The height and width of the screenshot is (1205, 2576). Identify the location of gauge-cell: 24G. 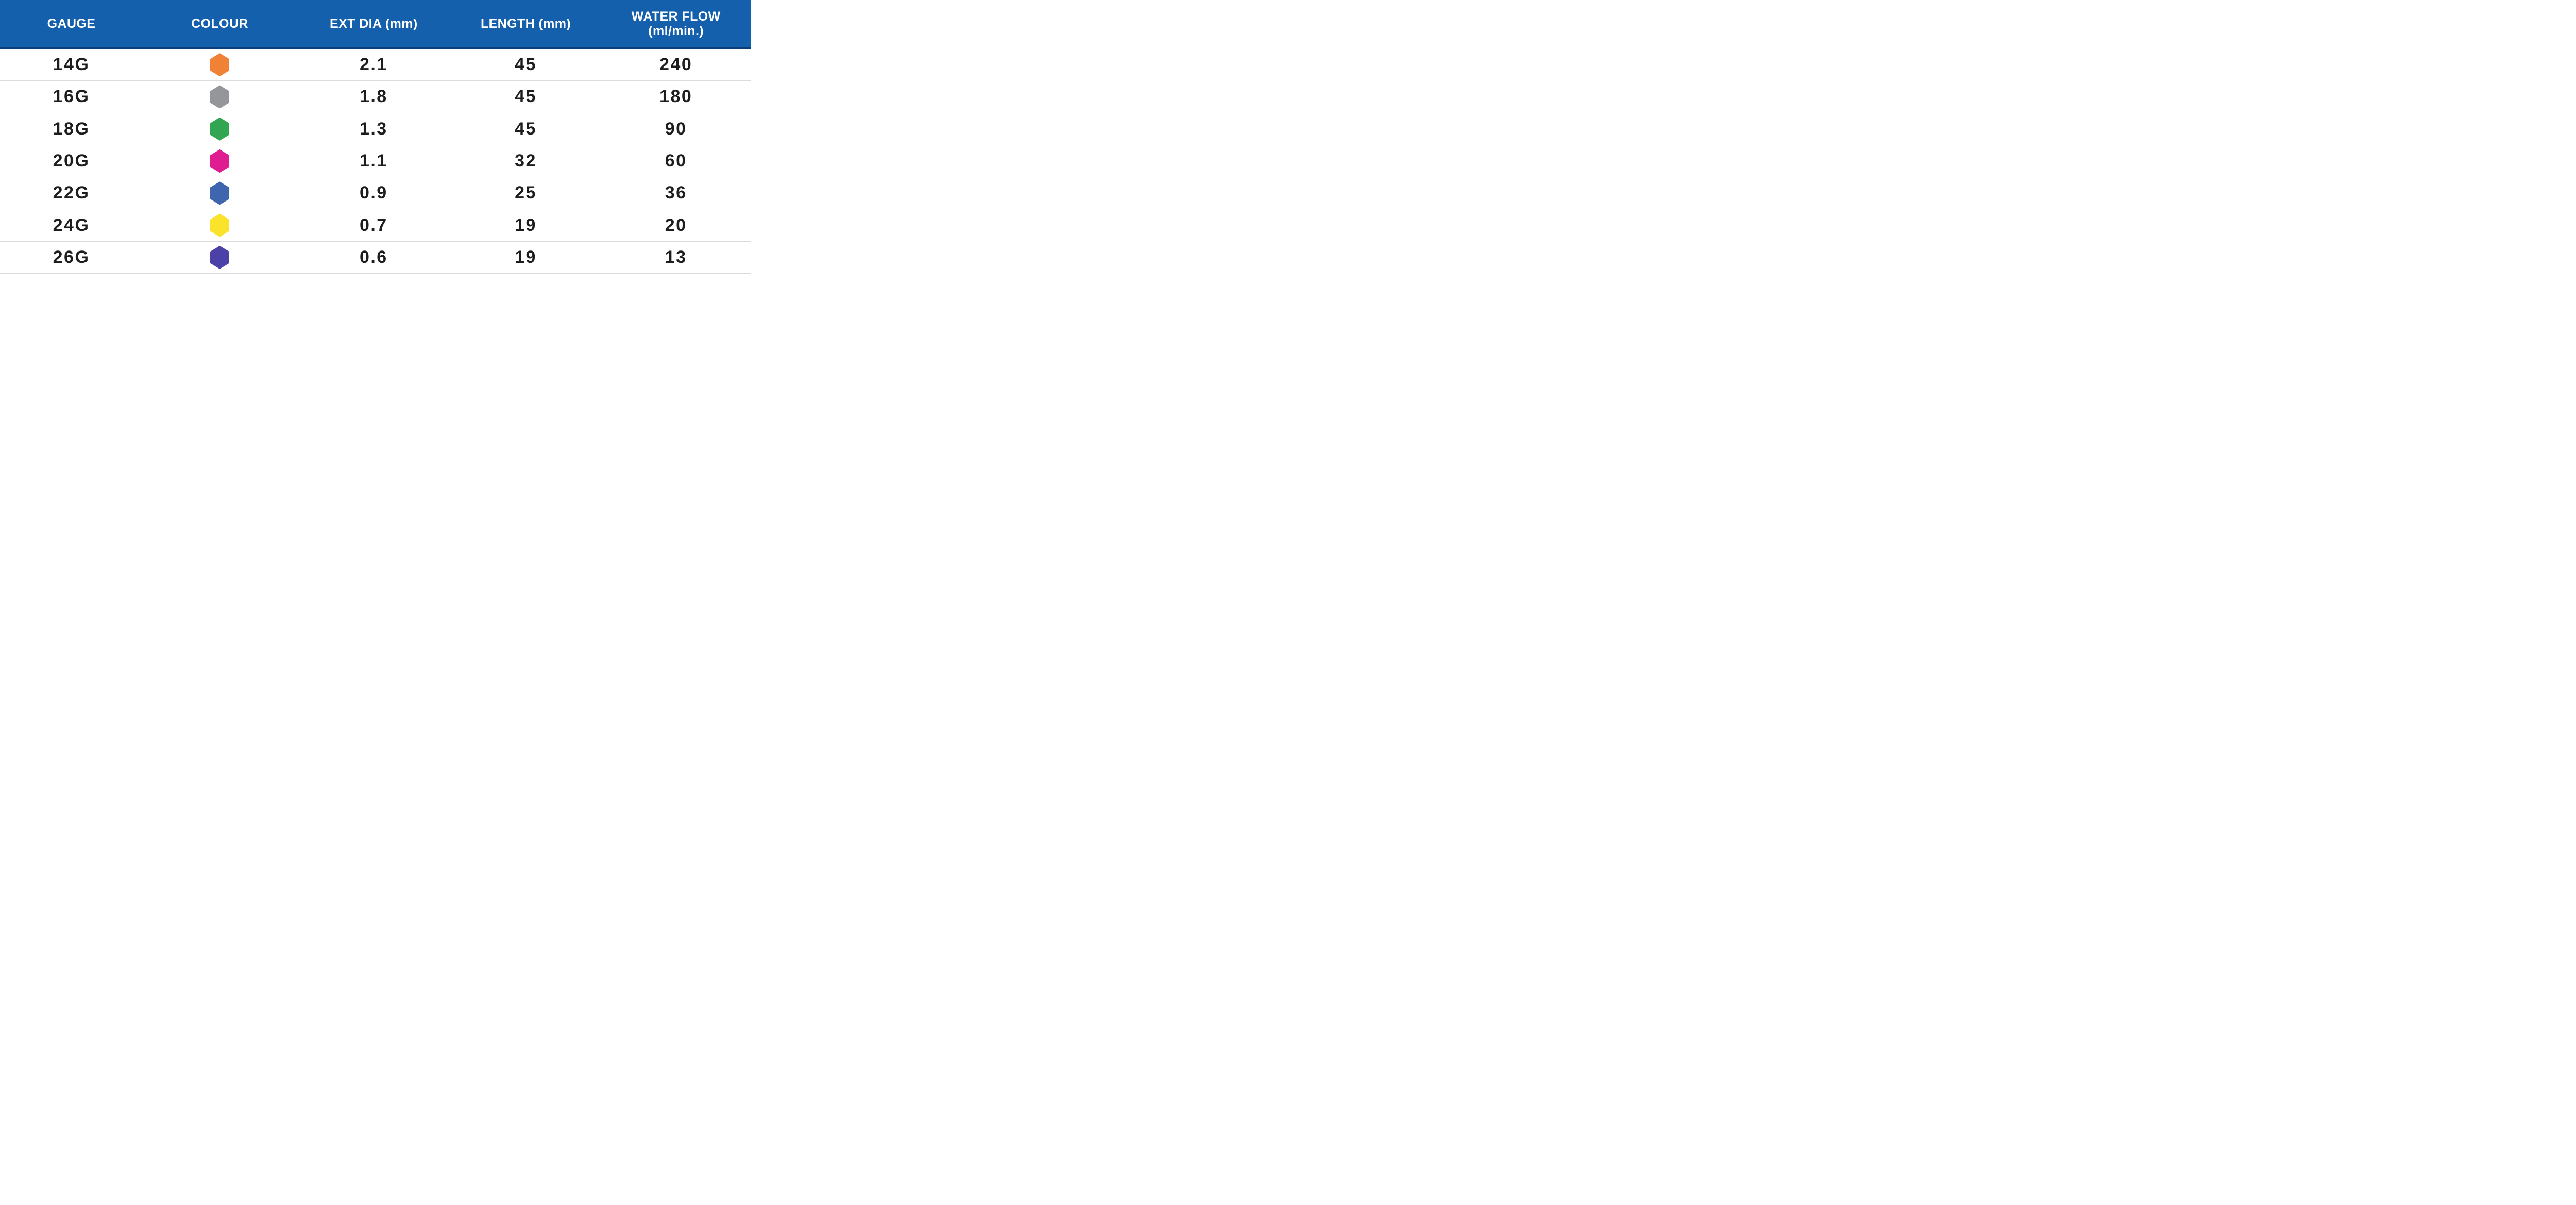
(71, 225).